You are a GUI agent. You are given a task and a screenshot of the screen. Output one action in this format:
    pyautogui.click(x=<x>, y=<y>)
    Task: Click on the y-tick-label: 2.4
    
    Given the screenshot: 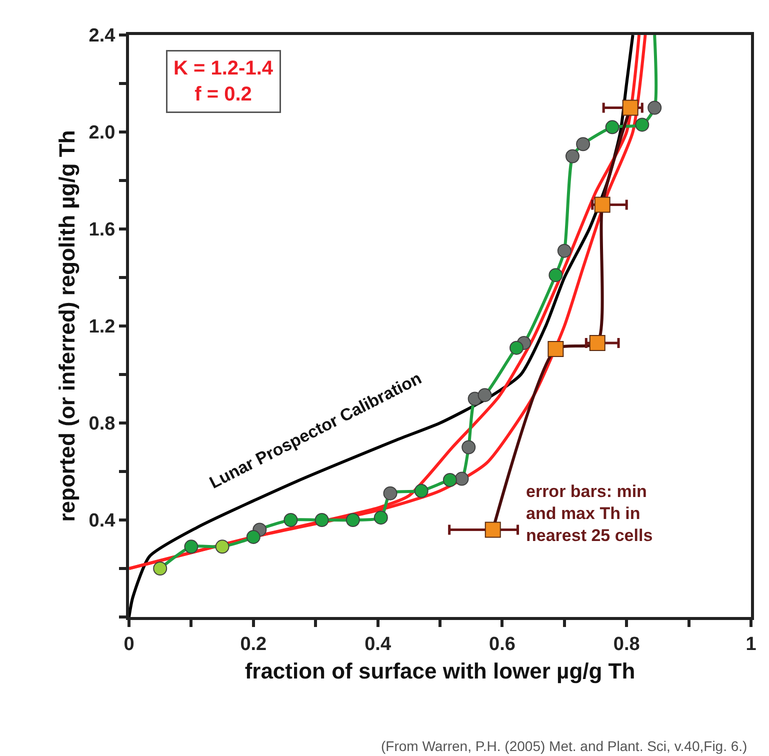 What is the action you would take?
    pyautogui.click(x=102, y=36)
    